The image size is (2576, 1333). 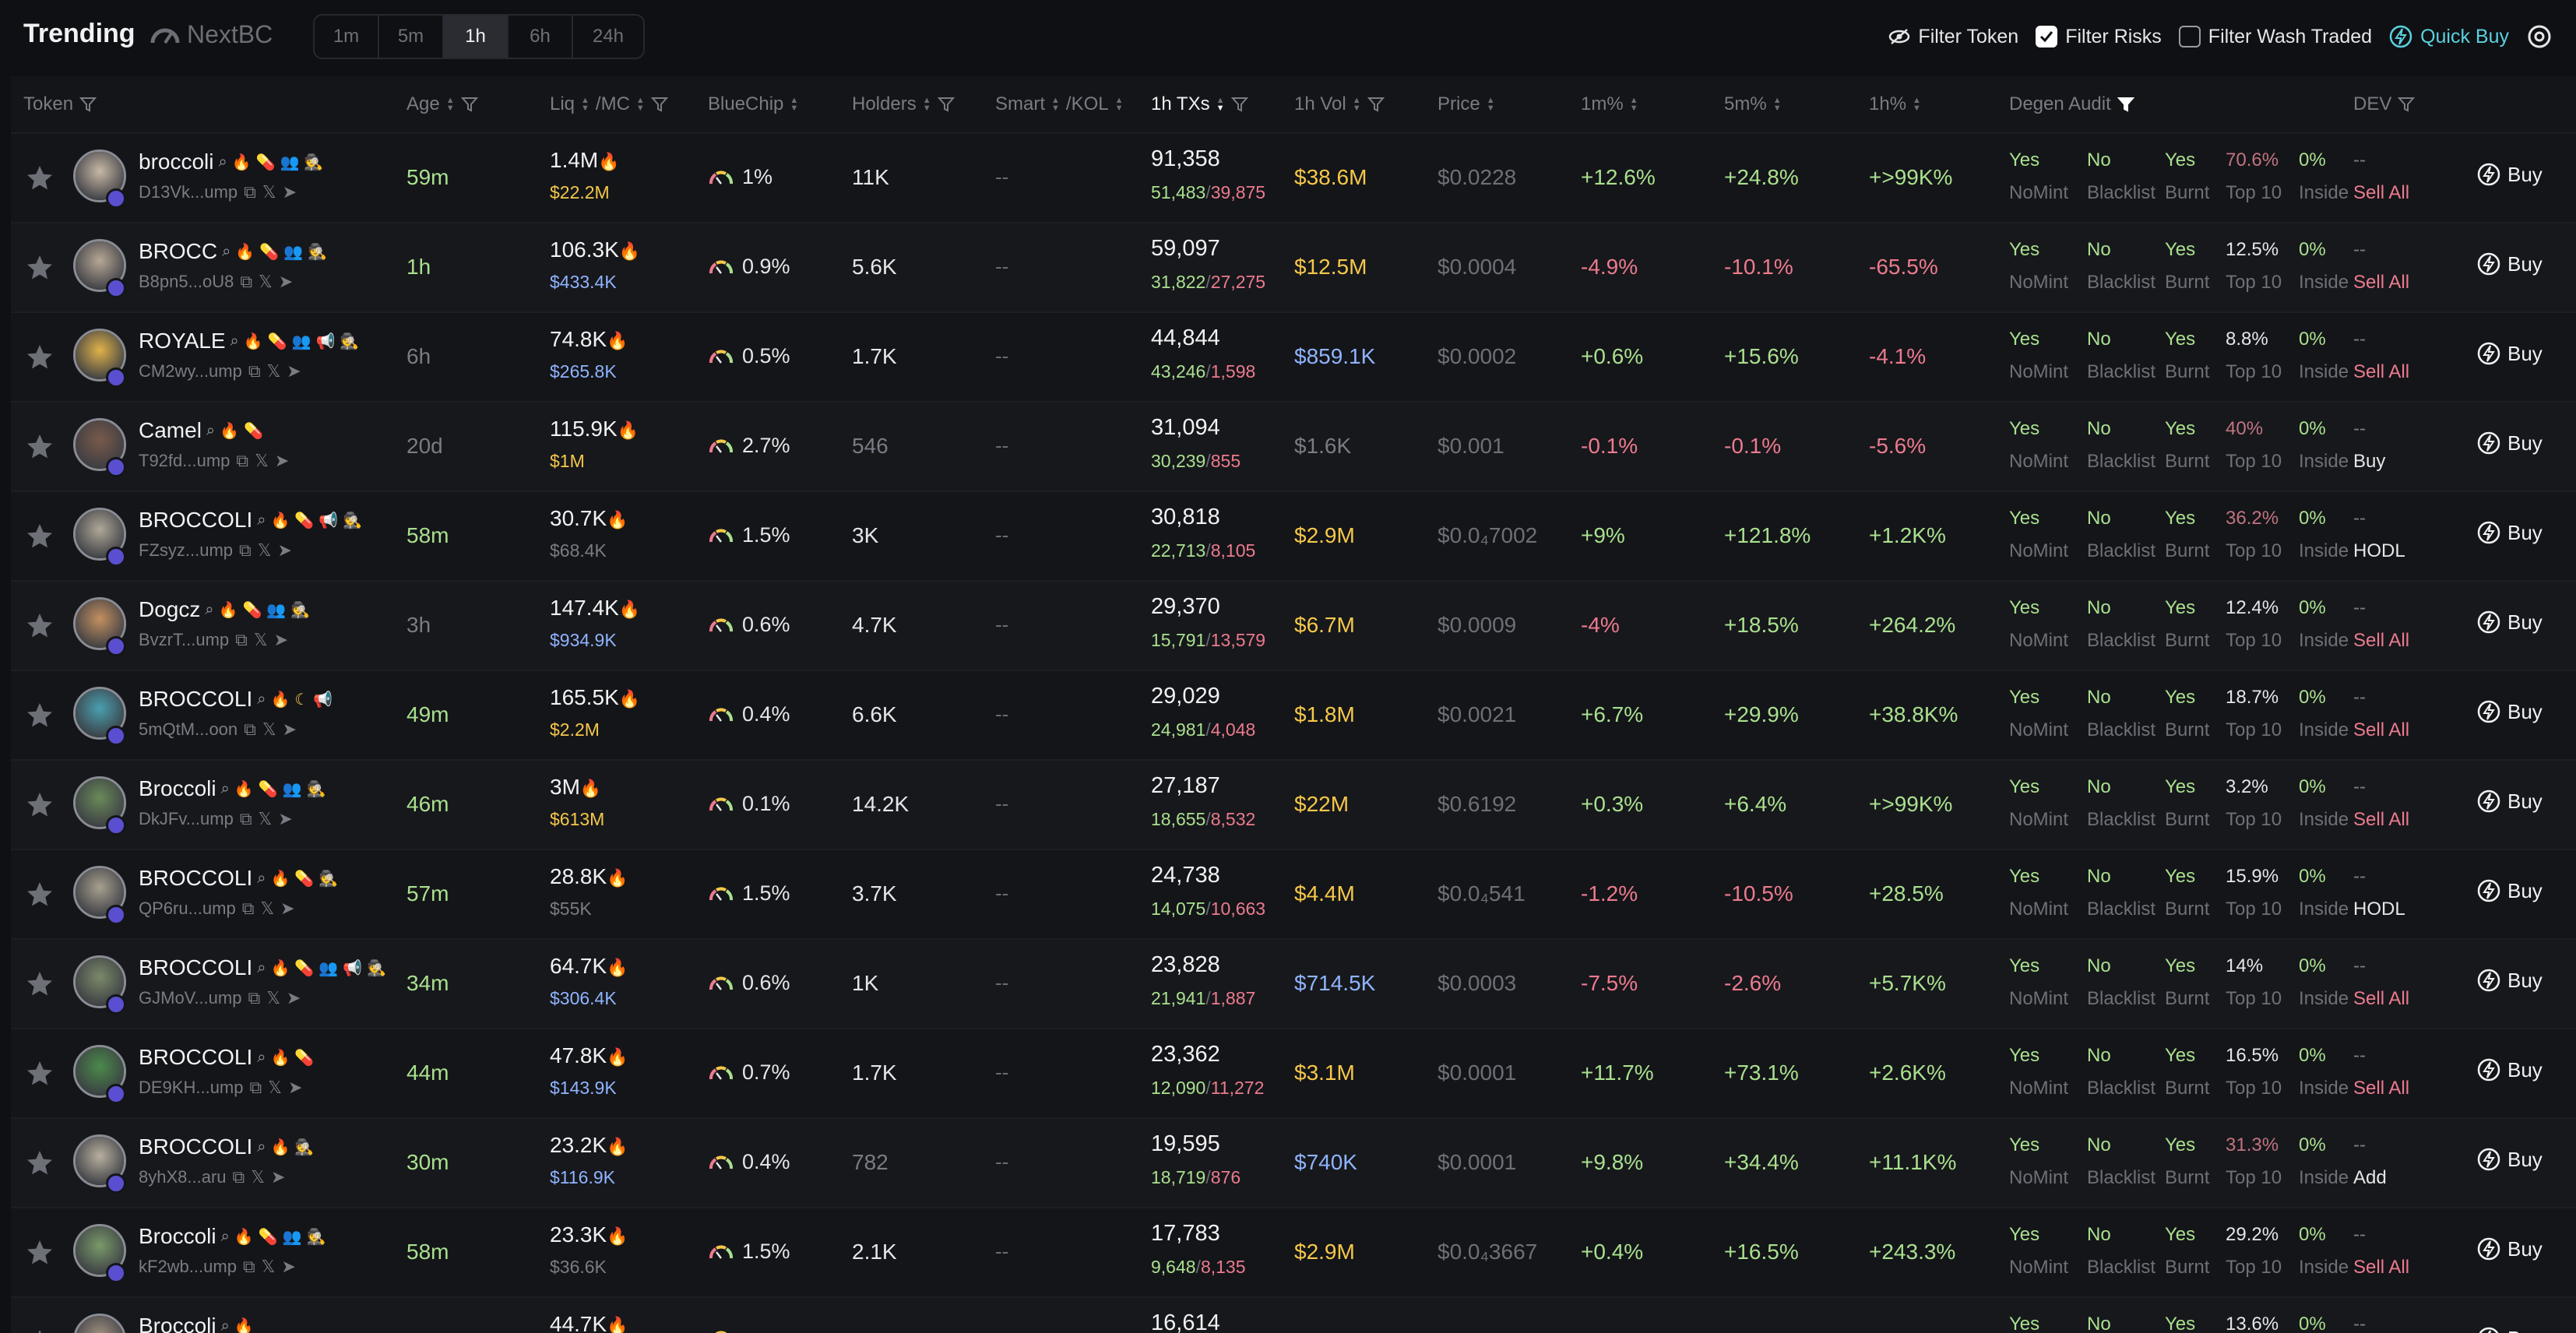 I want to click on col-dev: DEV, so click(x=2384, y=104).